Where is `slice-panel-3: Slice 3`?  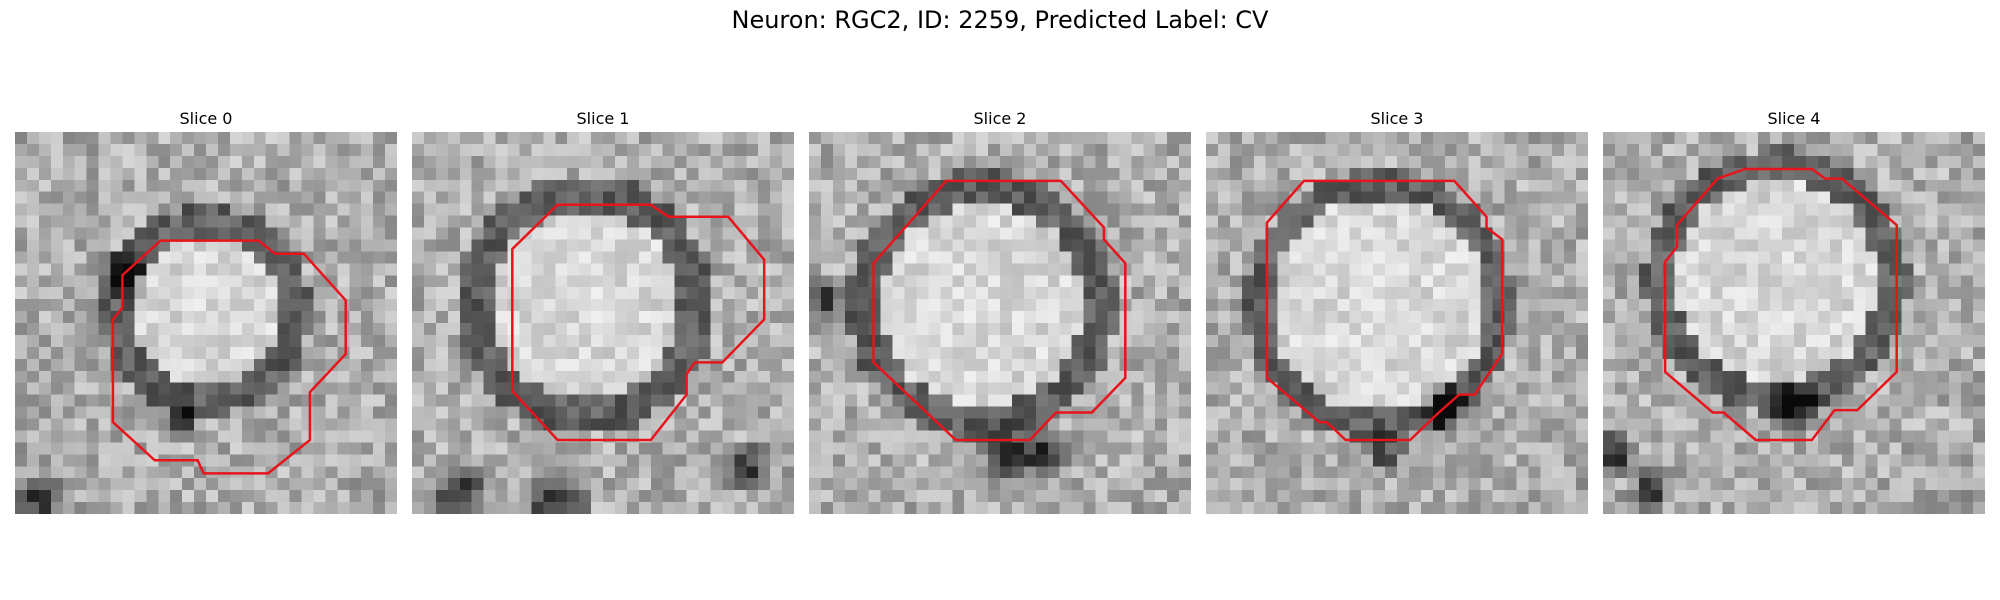
slice-panel-3: Slice 3 is located at coordinates (1397, 310).